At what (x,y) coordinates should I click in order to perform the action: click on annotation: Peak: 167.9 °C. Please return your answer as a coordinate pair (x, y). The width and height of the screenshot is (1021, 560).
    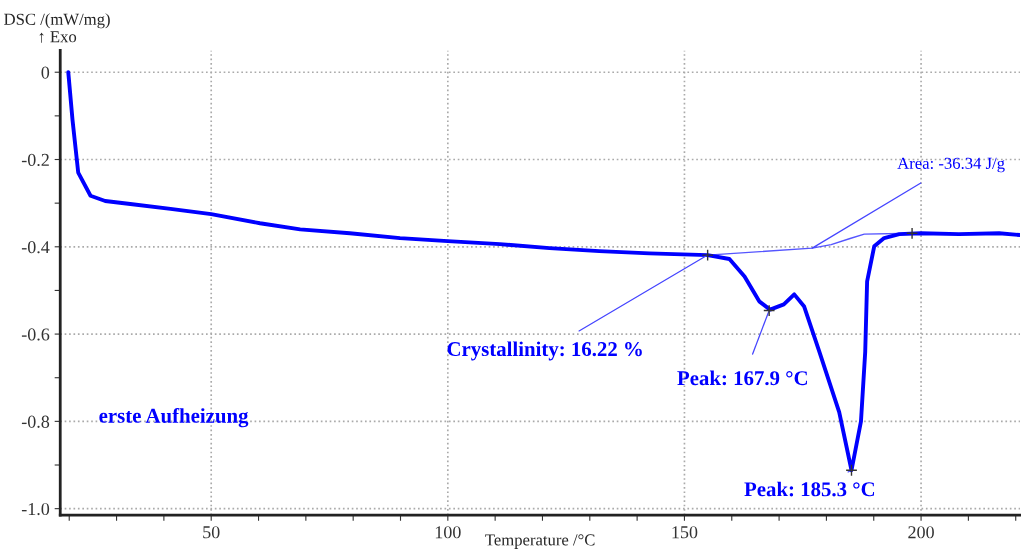
    Looking at the image, I should click on (742, 378).